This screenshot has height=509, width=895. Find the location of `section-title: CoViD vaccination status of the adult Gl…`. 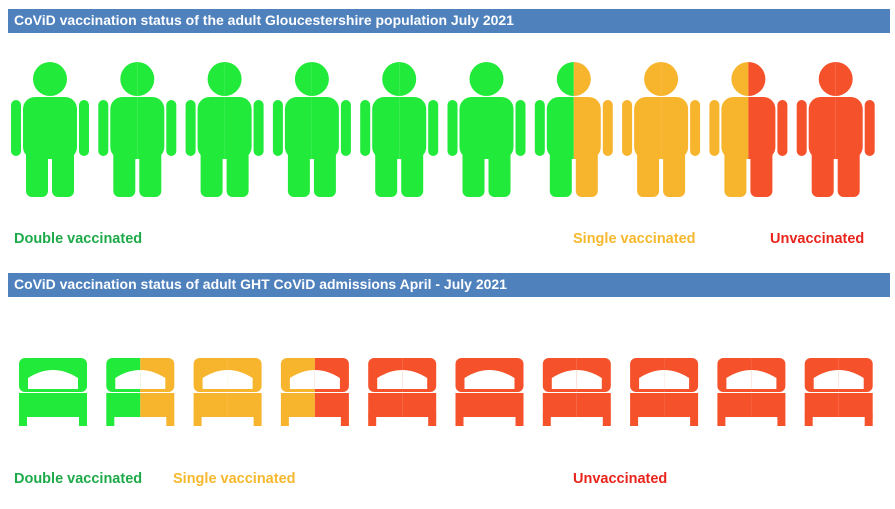

section-title: CoViD vaccination status of the adult Gl… is located at coordinates (264, 20).